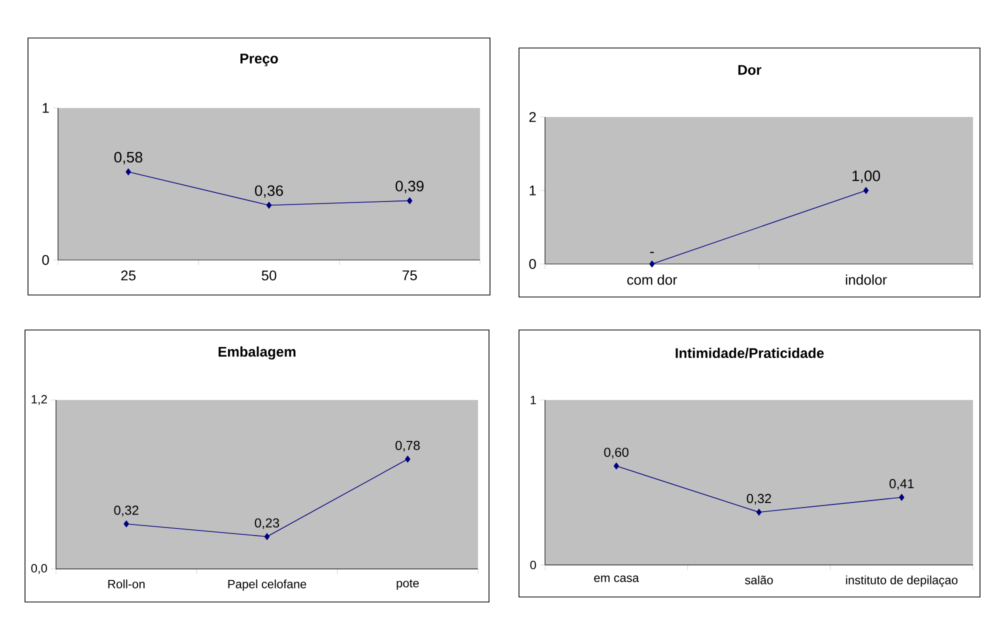  What do you see at coordinates (410, 187) in the screenshot?
I see `data-label: 0,39` at bounding box center [410, 187].